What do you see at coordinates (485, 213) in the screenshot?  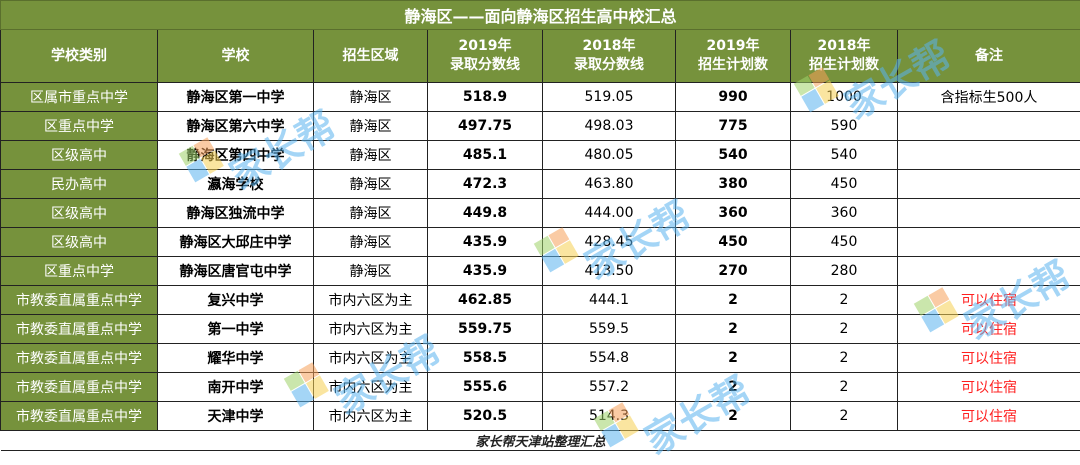 I see `cell-score-2019: 449.8` at bounding box center [485, 213].